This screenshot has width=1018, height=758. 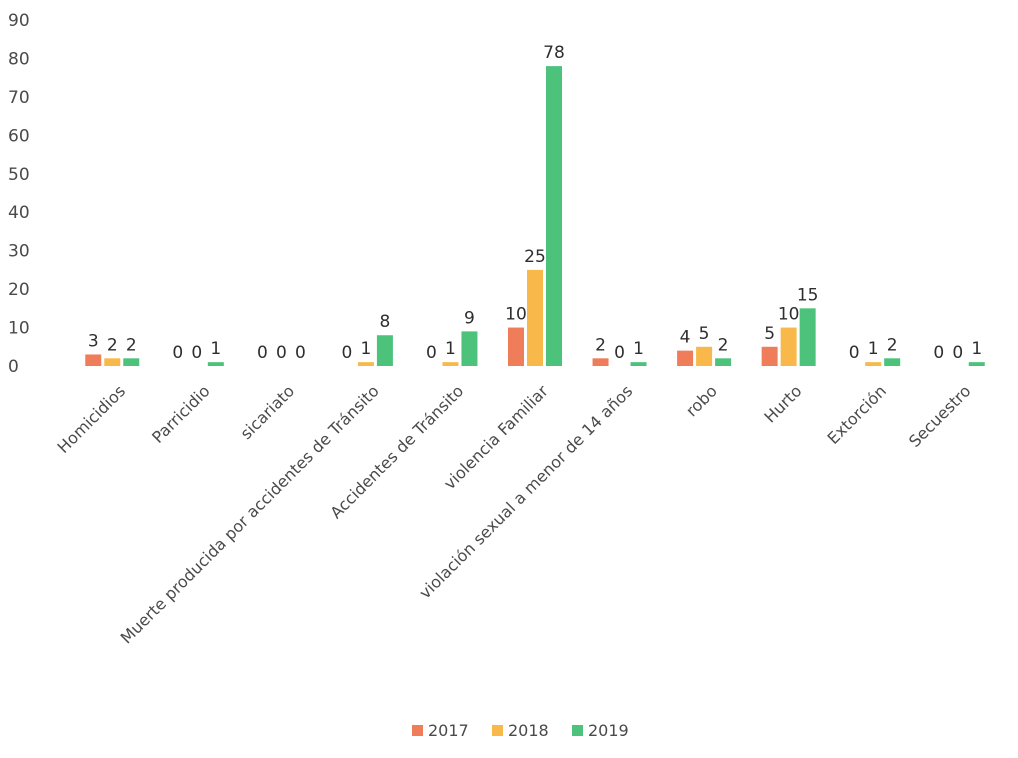 What do you see at coordinates (19, 59) in the screenshot?
I see `y-tick-label: 80` at bounding box center [19, 59].